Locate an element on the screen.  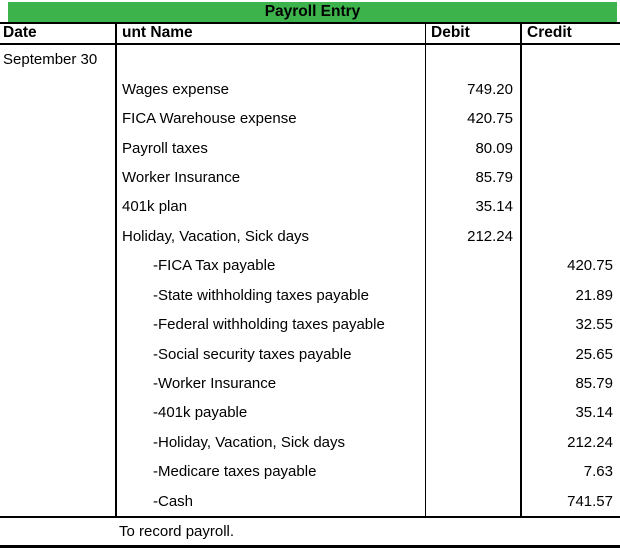
journal-row: Wages expense 749.20 is located at coordinates (310, 88).